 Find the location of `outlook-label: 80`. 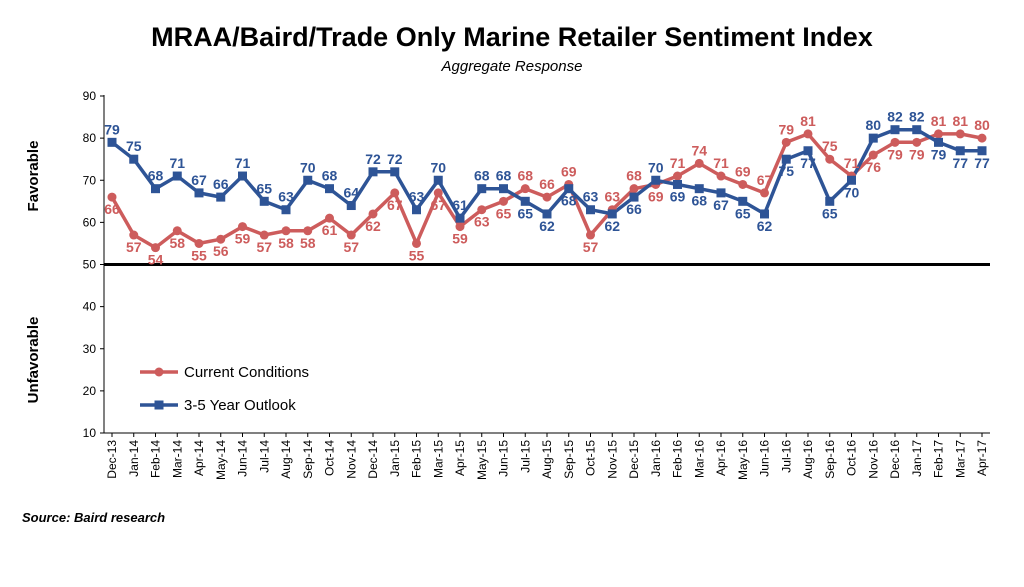

outlook-label: 80 is located at coordinates (873, 125).